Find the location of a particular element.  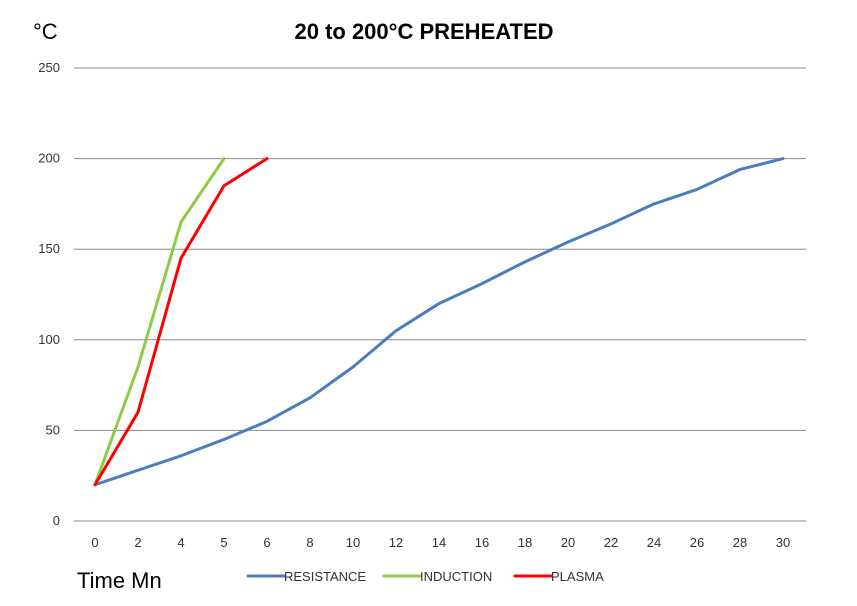

y-tick-label: 200 is located at coordinates (49, 158).